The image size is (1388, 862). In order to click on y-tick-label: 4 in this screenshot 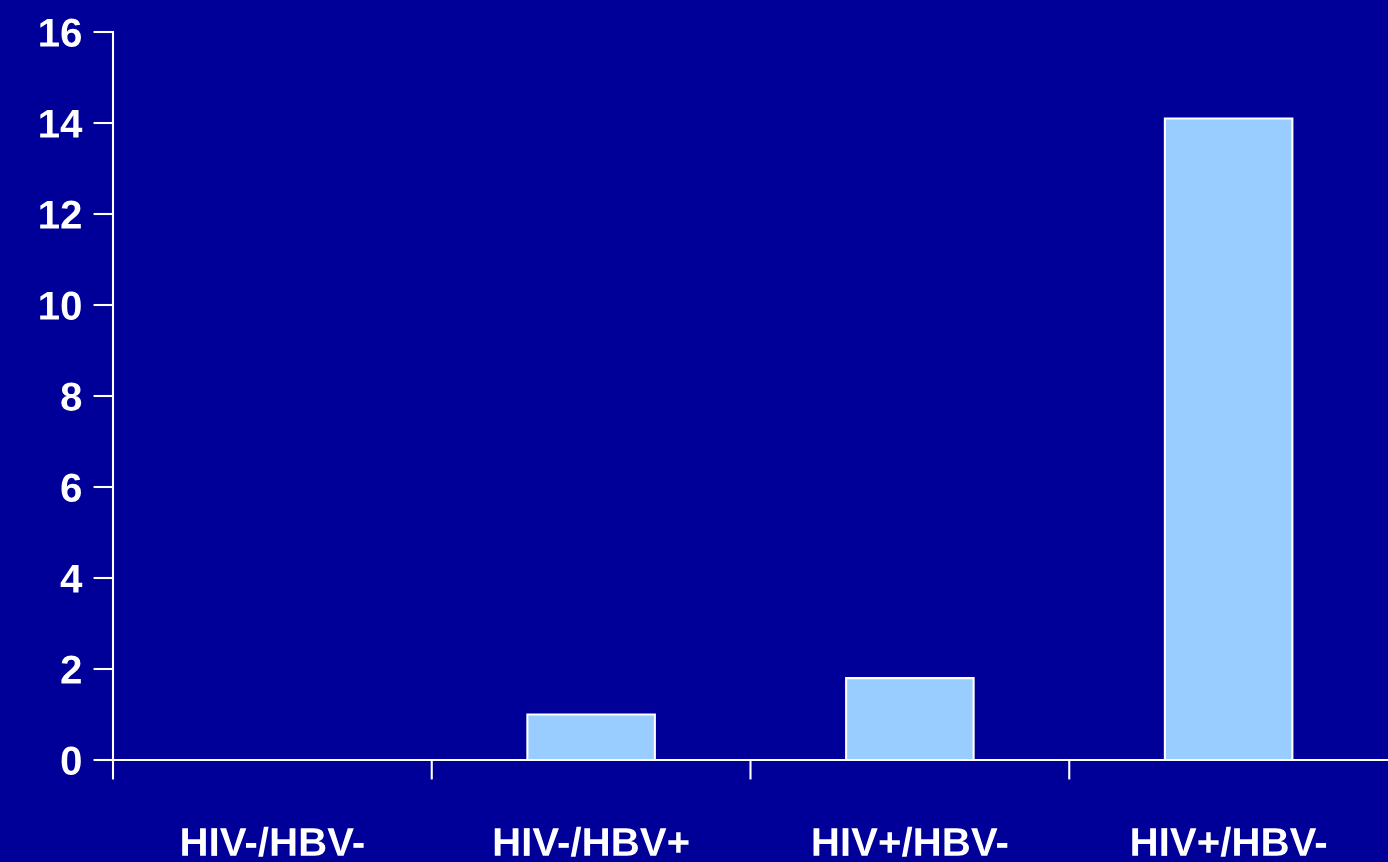, I will do `click(71, 578)`.